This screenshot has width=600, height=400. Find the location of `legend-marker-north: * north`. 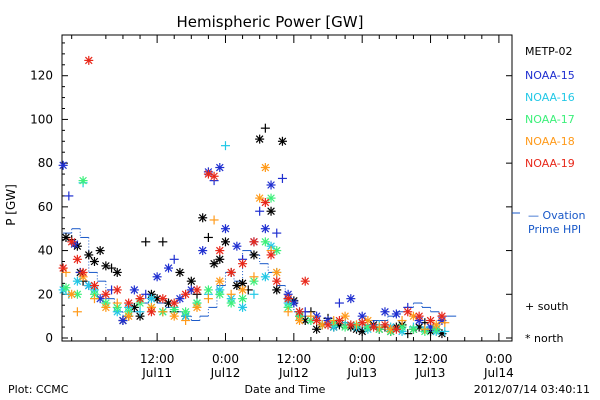

legend-marker-north: * north is located at coordinates (544, 338).